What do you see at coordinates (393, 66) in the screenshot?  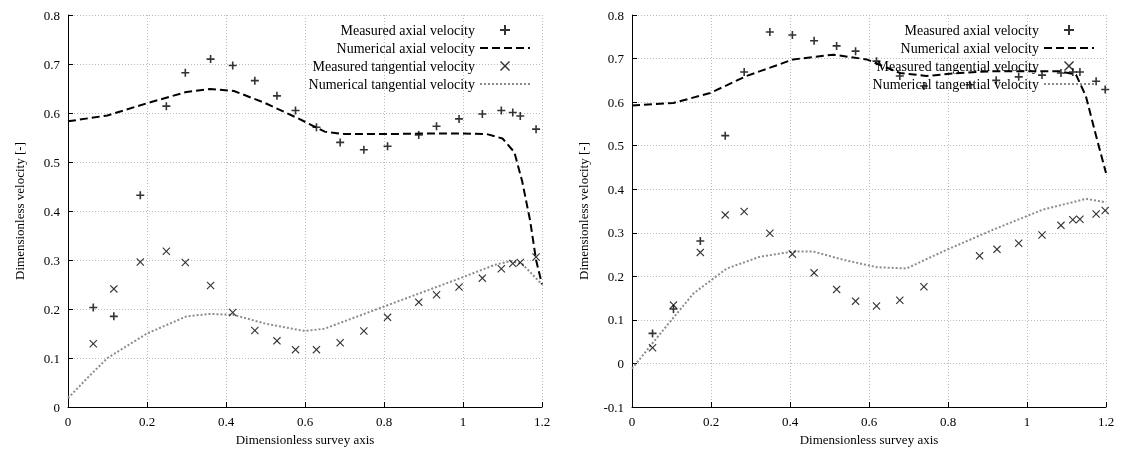 I see `legend-label: Measured tangential velocity` at bounding box center [393, 66].